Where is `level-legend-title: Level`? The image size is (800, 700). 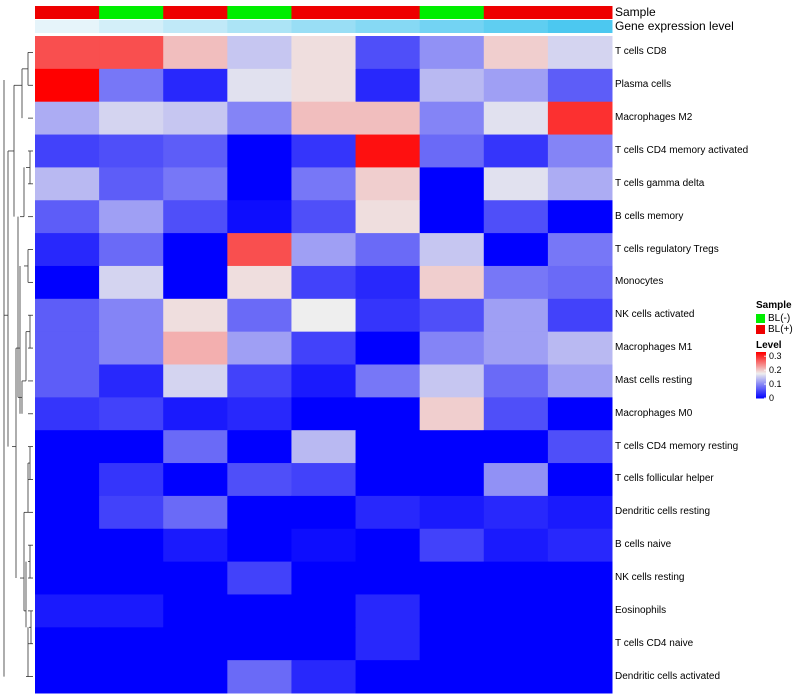
level-legend-title: Level is located at coordinates (769, 345).